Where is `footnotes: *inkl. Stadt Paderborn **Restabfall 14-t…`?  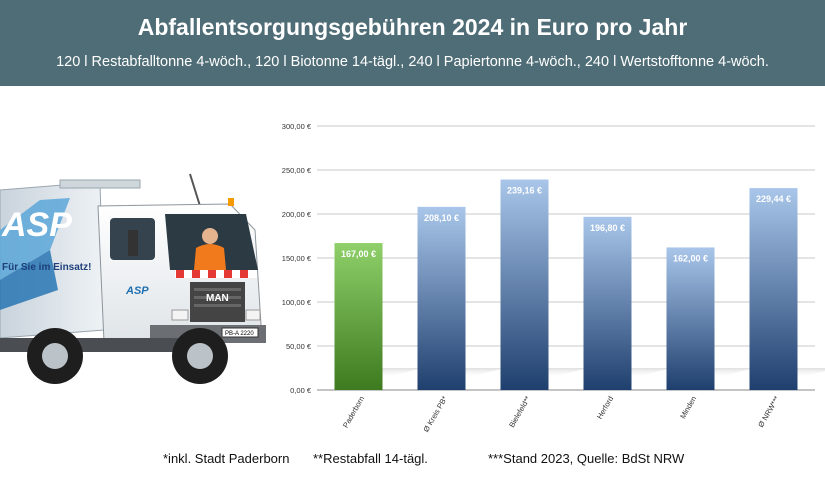 footnotes: *inkl. Stadt Paderborn **Restabfall 14-t… is located at coordinates (412, 461).